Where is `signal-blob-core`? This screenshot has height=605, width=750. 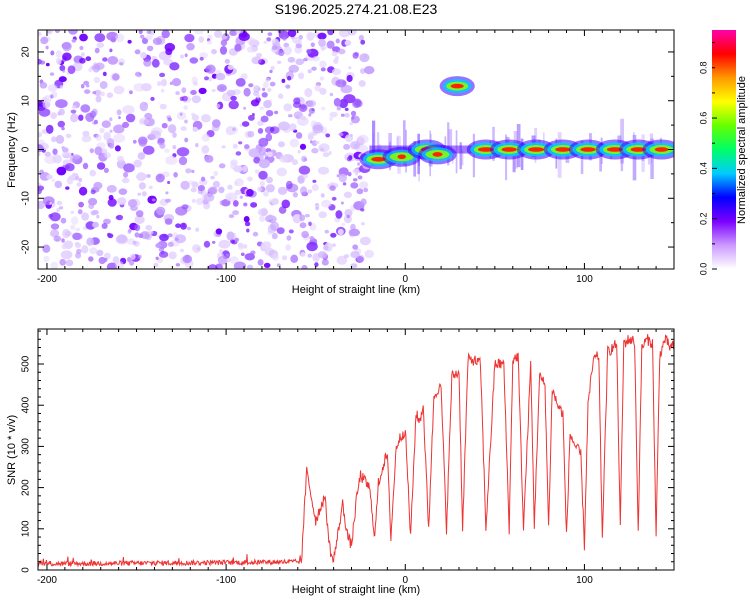
signal-blob-core is located at coordinates (457, 86).